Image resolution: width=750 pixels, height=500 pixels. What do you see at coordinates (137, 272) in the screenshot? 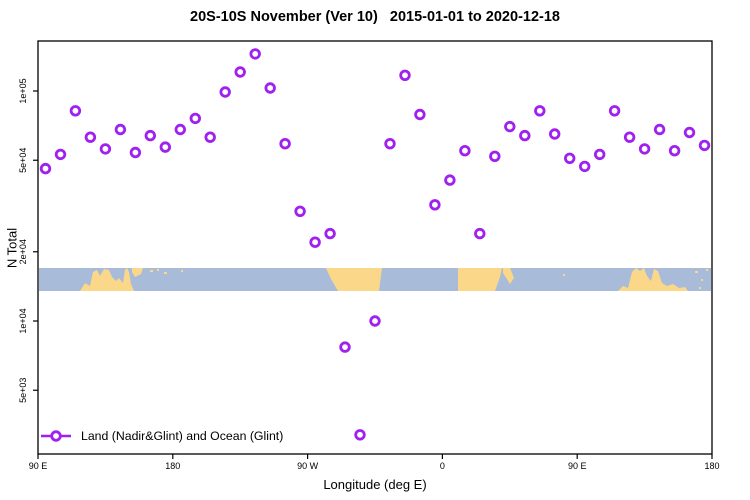
I see `map-land-new-guinea-south` at bounding box center [137, 272].